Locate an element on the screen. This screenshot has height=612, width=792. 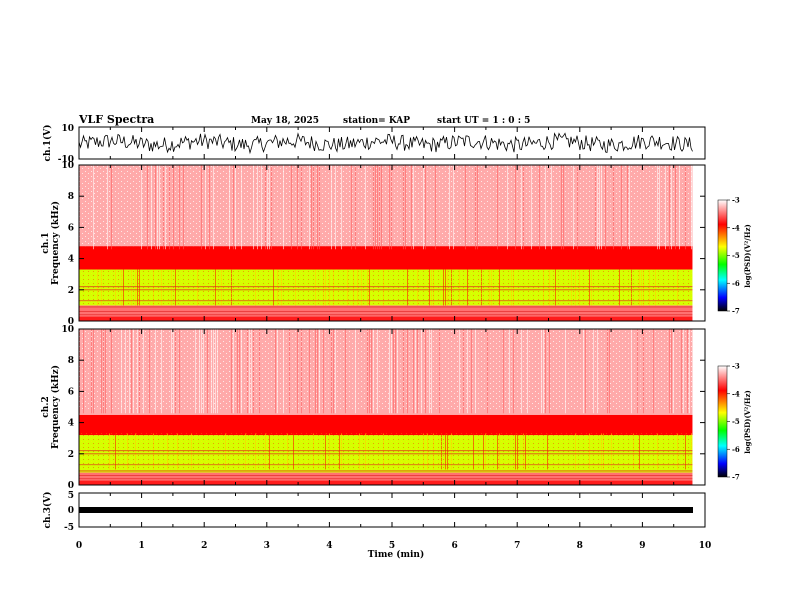
ch1-ytick-bottom: -10 is located at coordinates (66, 160).